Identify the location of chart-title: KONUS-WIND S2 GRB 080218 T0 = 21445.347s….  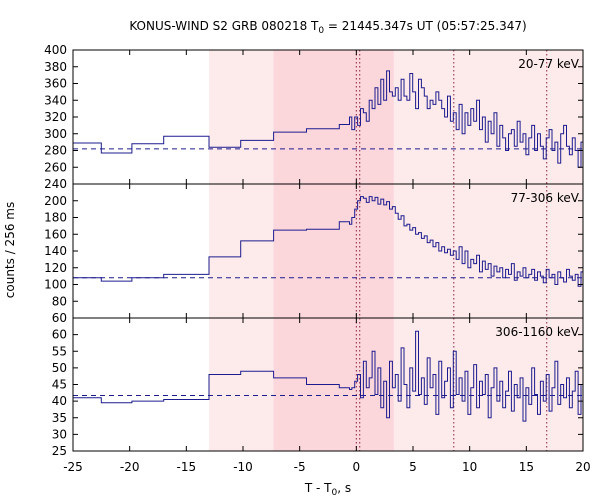
(327, 27).